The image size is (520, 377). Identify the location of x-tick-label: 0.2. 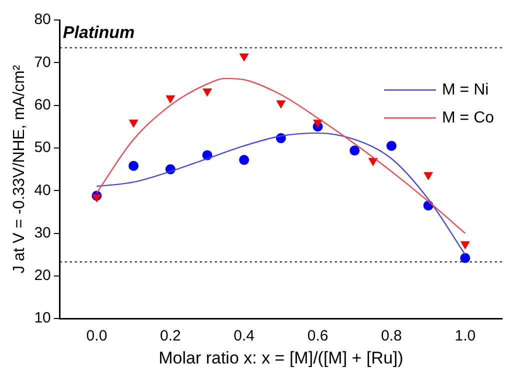
(170, 336).